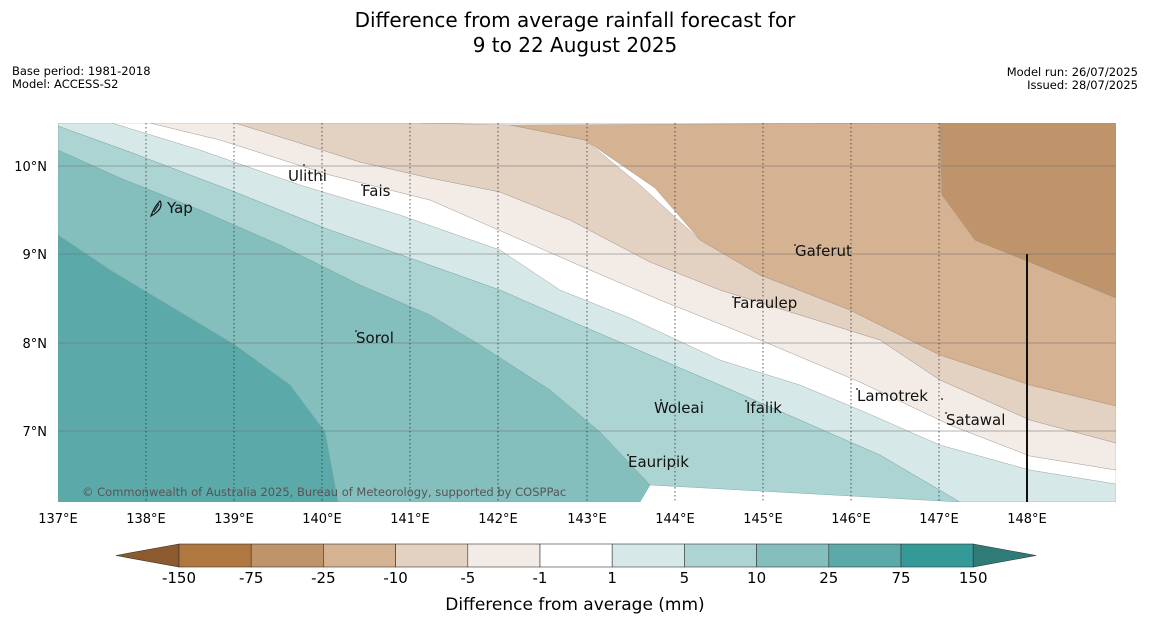 The width and height of the screenshot is (1150, 644). What do you see at coordinates (892, 396) in the screenshot?
I see `place-label-lamotrek: Lamotrek` at bounding box center [892, 396].